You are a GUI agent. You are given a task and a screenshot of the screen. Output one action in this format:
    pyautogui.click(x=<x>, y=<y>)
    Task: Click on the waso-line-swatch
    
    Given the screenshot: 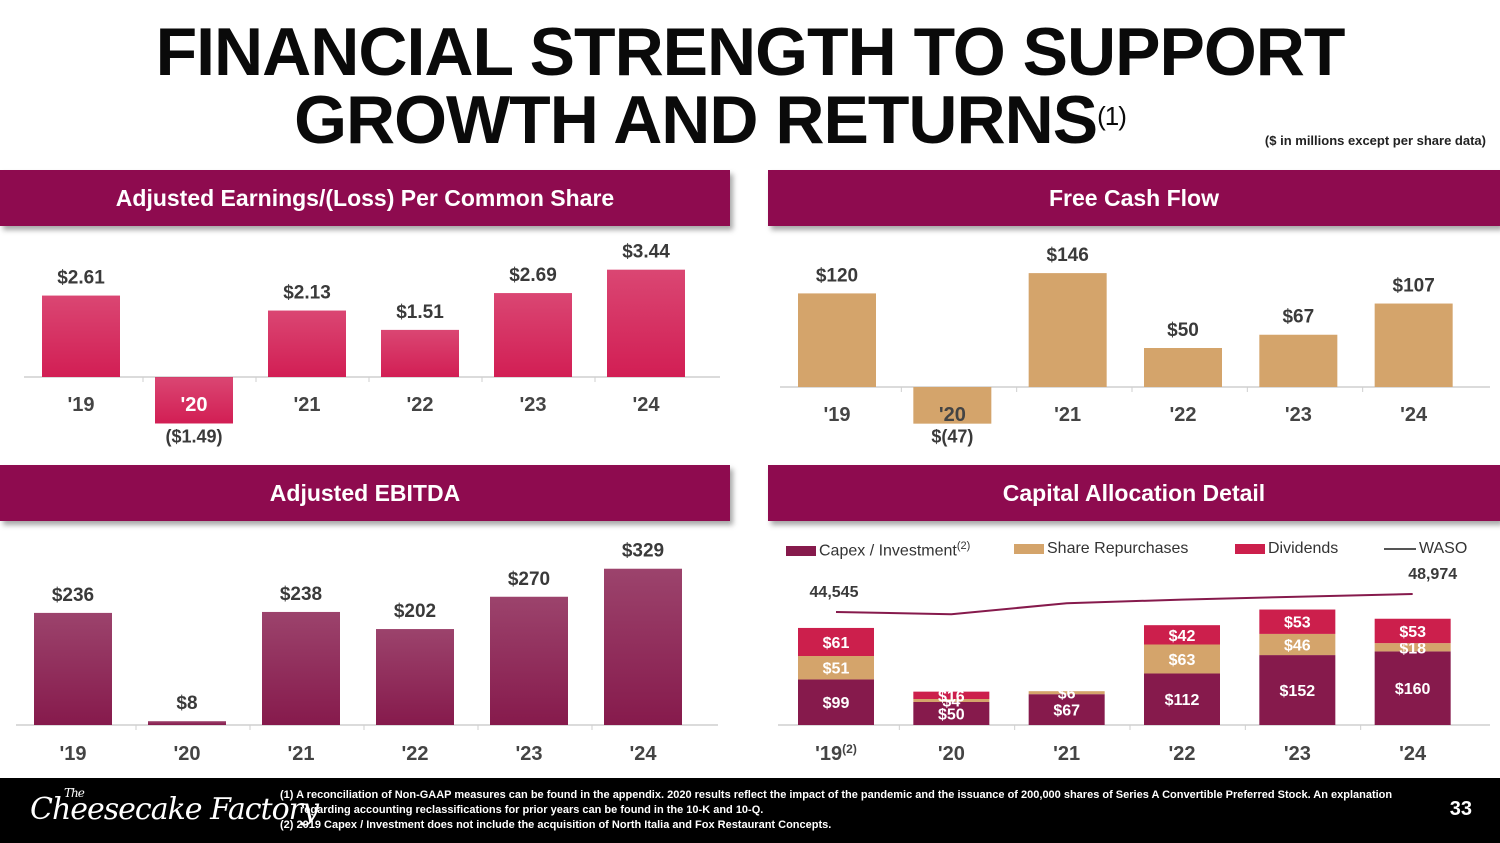 What is the action you would take?
    pyautogui.click(x=1400, y=548)
    